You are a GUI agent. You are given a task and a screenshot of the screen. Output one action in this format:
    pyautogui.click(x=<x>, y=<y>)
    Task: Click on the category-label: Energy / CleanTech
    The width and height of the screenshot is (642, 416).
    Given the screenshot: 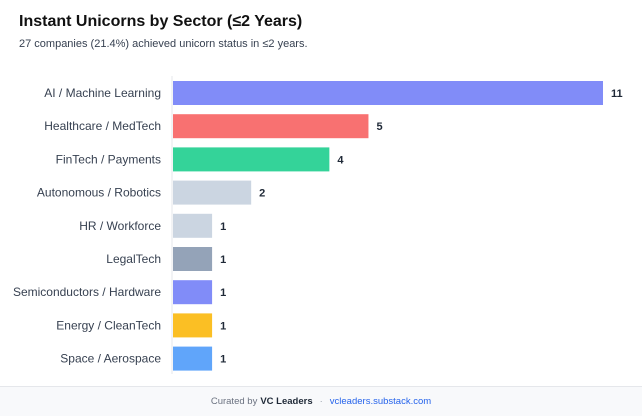 What is the action you would take?
    pyautogui.click(x=108, y=325)
    